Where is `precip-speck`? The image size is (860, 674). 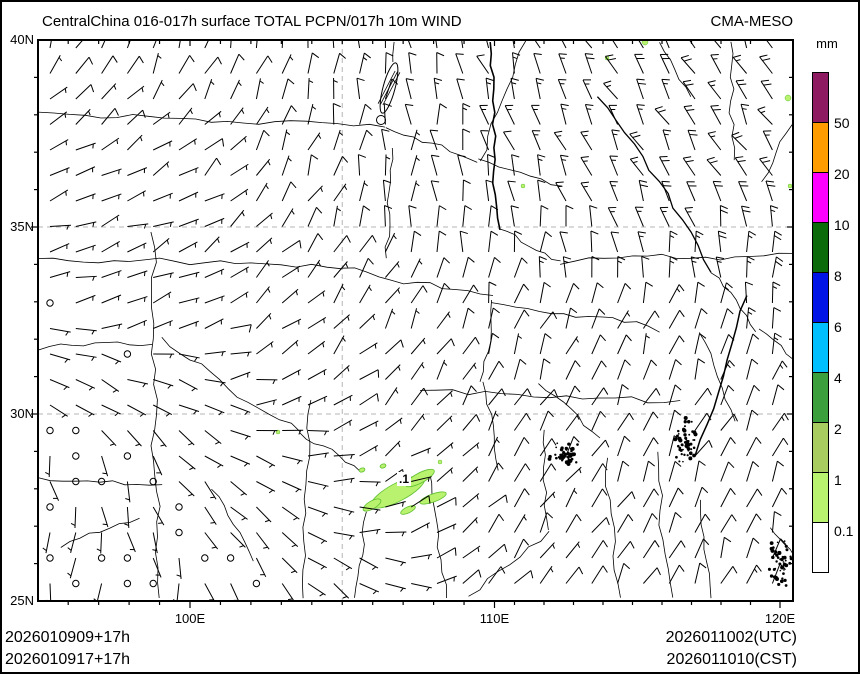
precip-speck is located at coordinates (645, 43).